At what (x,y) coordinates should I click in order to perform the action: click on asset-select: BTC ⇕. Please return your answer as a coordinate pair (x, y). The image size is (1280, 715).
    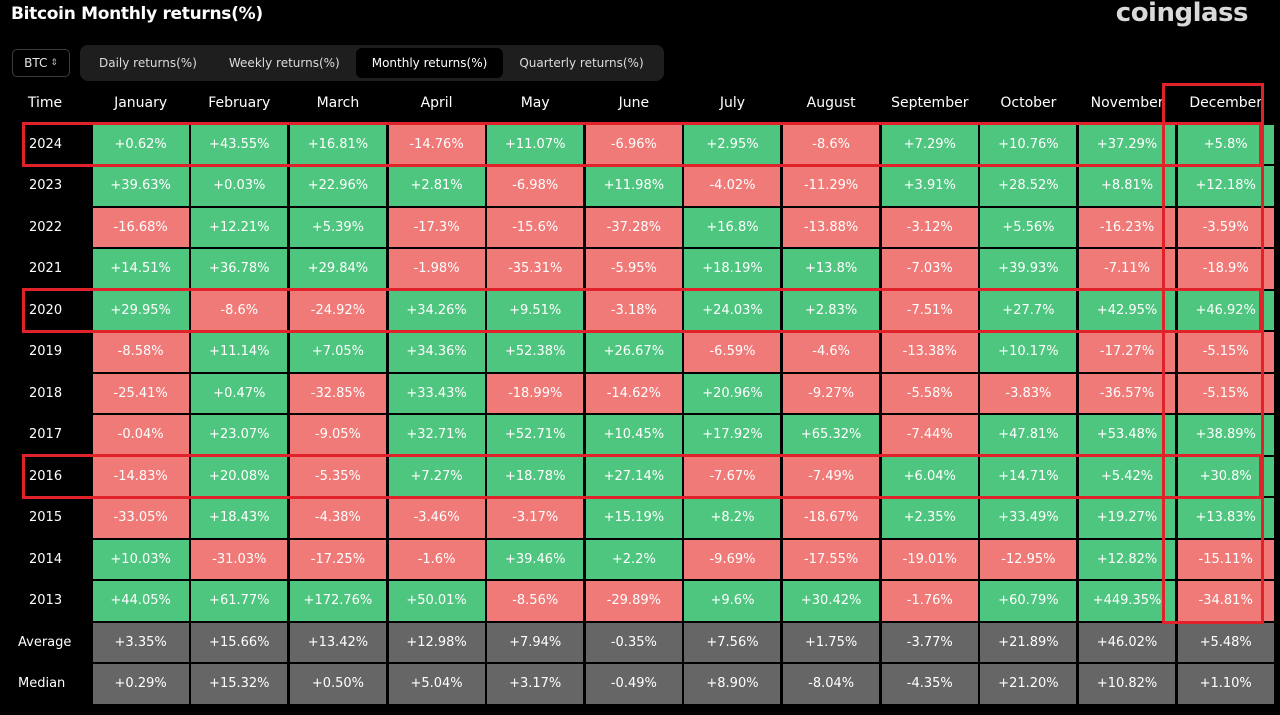
    Looking at the image, I should click on (41, 63).